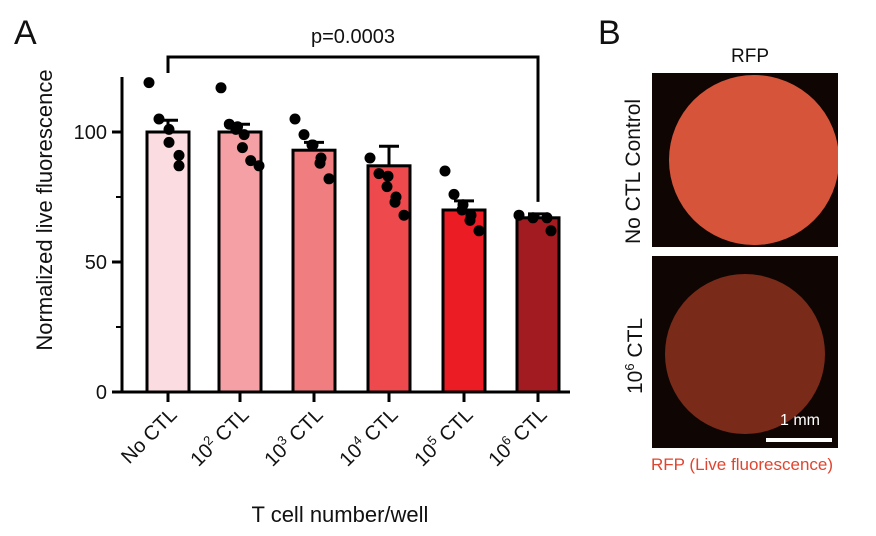 This screenshot has height=536, width=876. Describe the element at coordinates (101, 393) in the screenshot. I see `y-tick-label: 0` at that location.